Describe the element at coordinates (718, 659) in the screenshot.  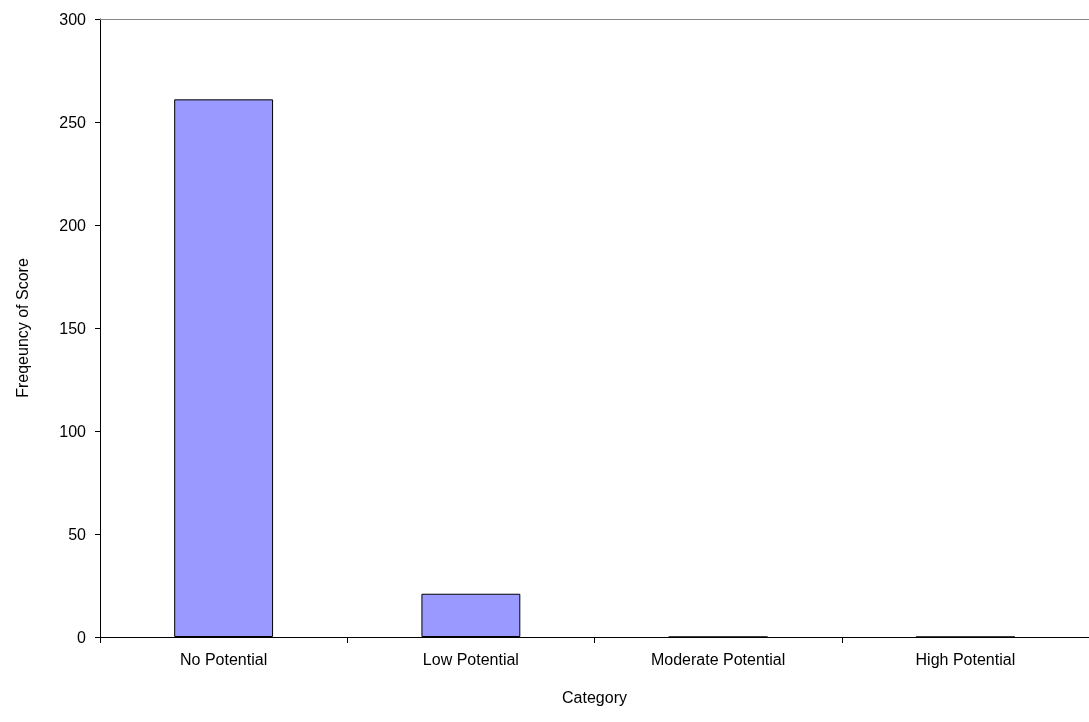
I see `x-tick-label: Moderate Potential` at that location.